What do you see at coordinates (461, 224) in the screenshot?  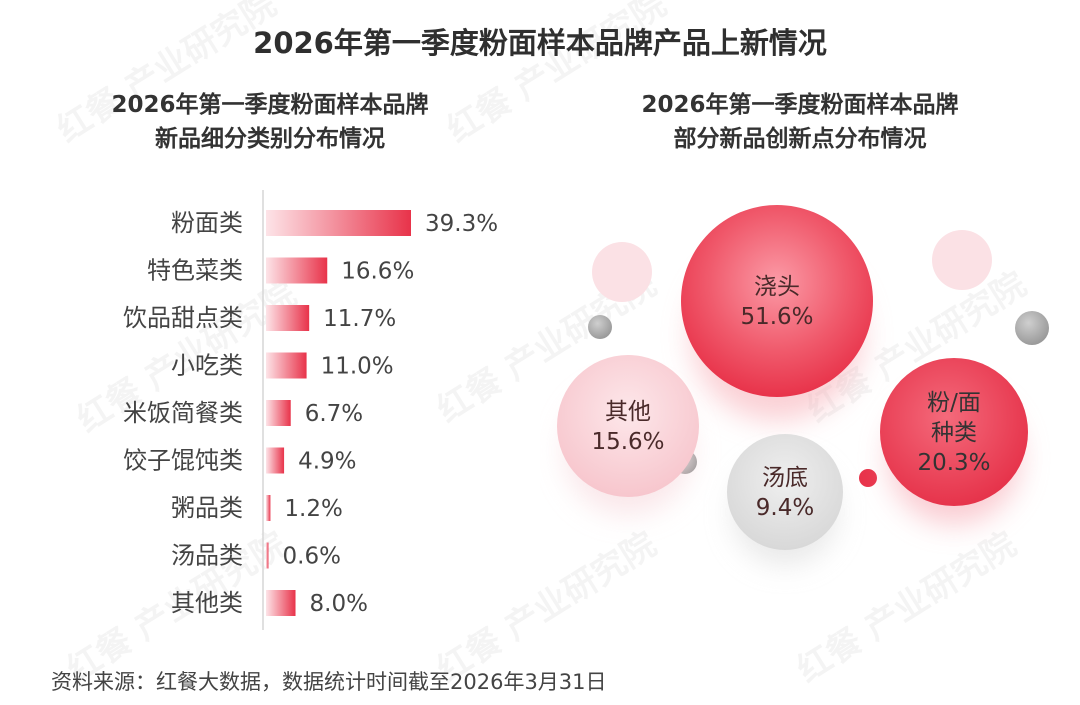 I see `bar-value-label: 39.3%` at bounding box center [461, 224].